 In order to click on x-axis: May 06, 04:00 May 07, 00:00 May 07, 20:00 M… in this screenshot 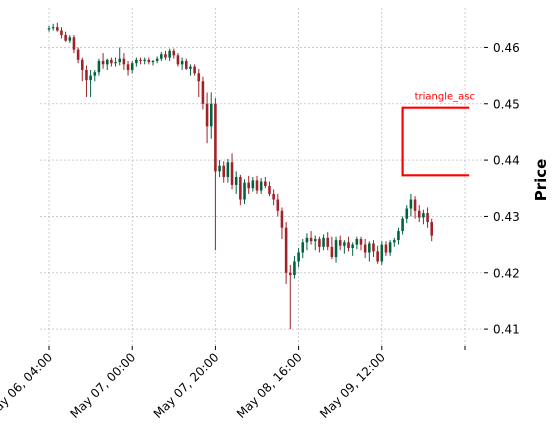, I will do `click(233, 383)`.